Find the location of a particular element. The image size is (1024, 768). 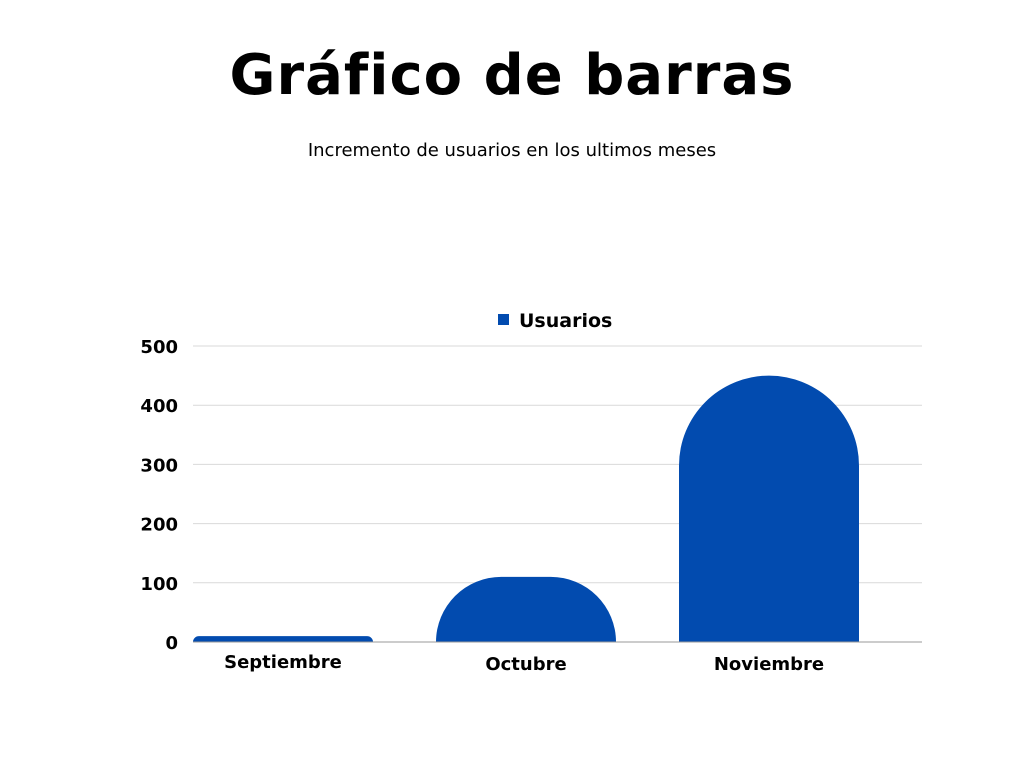

y-tick-label-400: 400 is located at coordinates (159, 406).